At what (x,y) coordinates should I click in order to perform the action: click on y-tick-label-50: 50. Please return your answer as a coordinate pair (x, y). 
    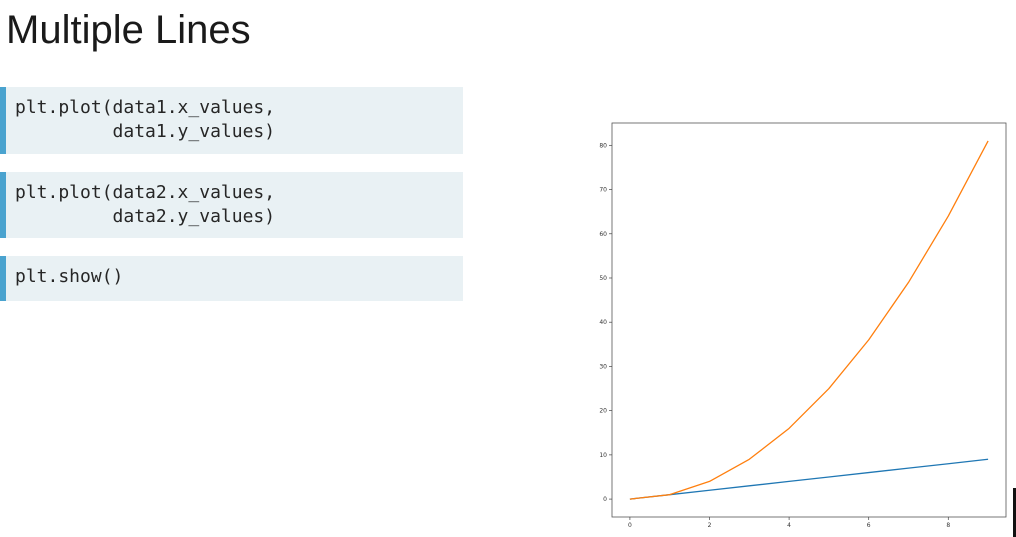
    Looking at the image, I should click on (603, 278).